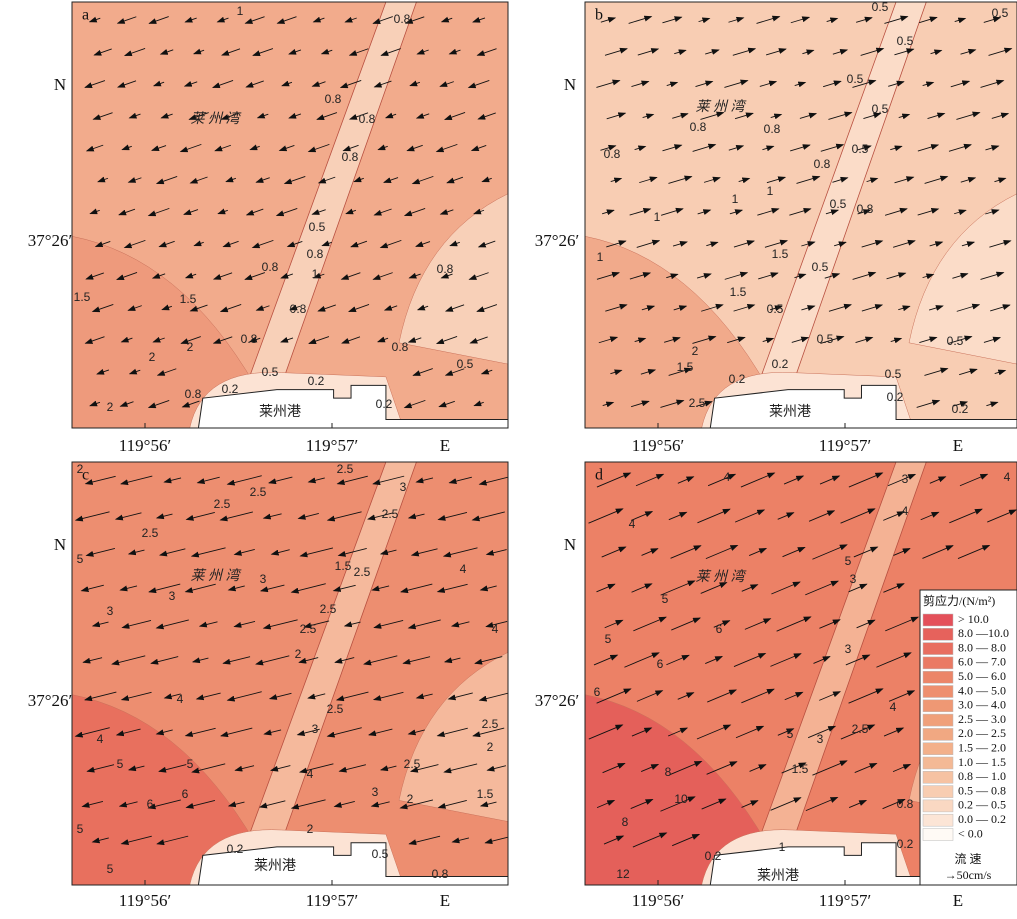  I want to click on legend-label: 0.5 — 0.8, so click(982, 790).